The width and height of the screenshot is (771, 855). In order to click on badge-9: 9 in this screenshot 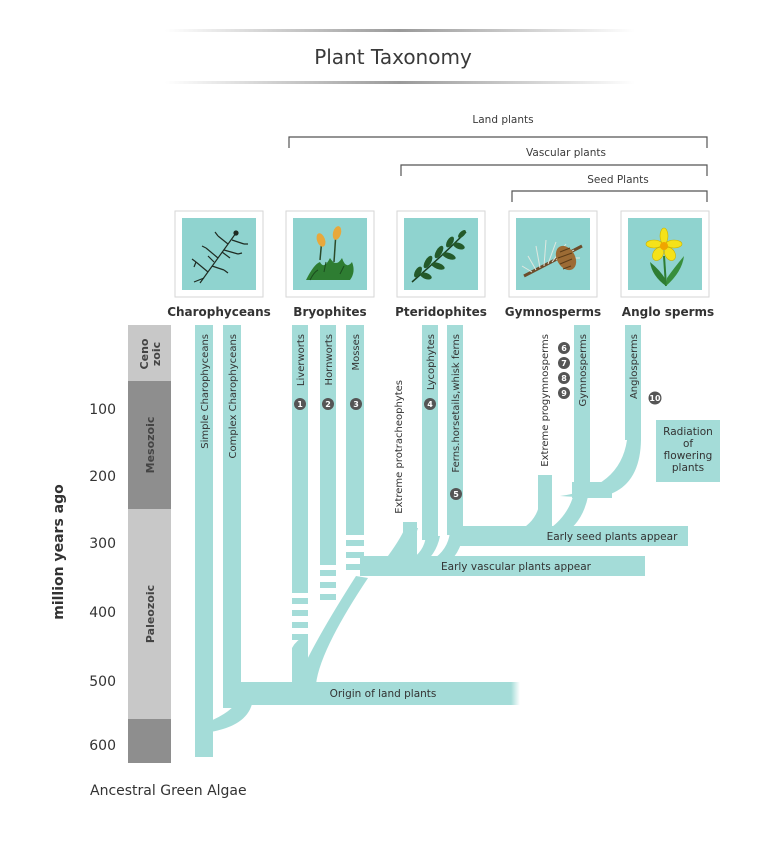, I will do `click(564, 393)`.